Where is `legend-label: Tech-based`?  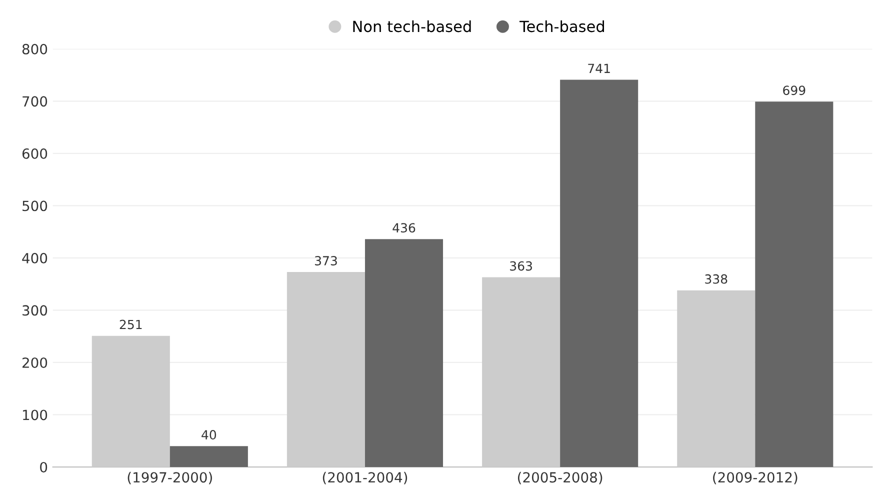
legend-label: Tech-based is located at coordinates (561, 26).